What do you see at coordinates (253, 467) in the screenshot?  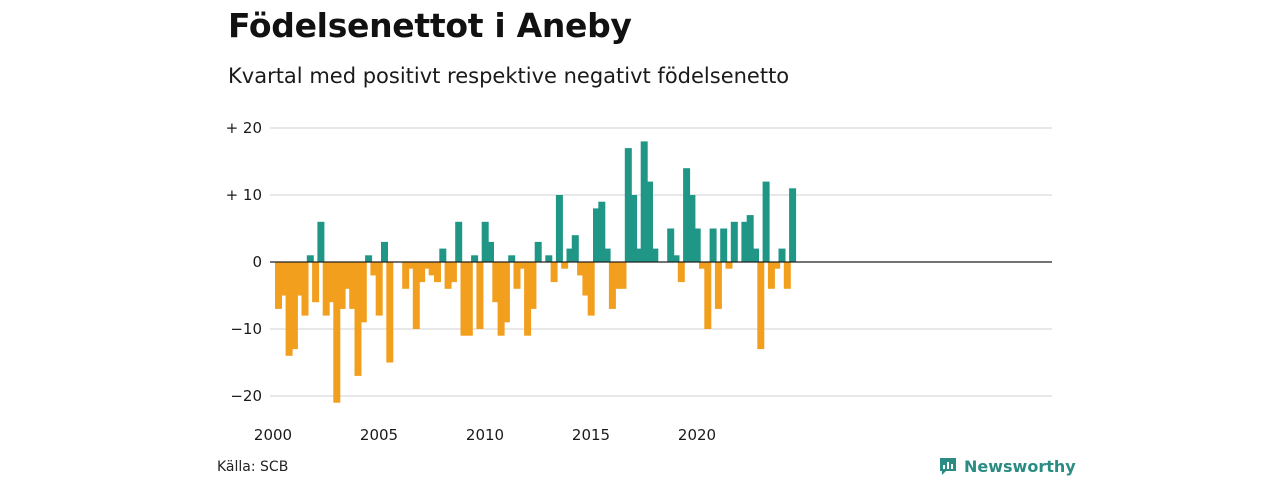 I see `source-note: Källa: SCB` at bounding box center [253, 467].